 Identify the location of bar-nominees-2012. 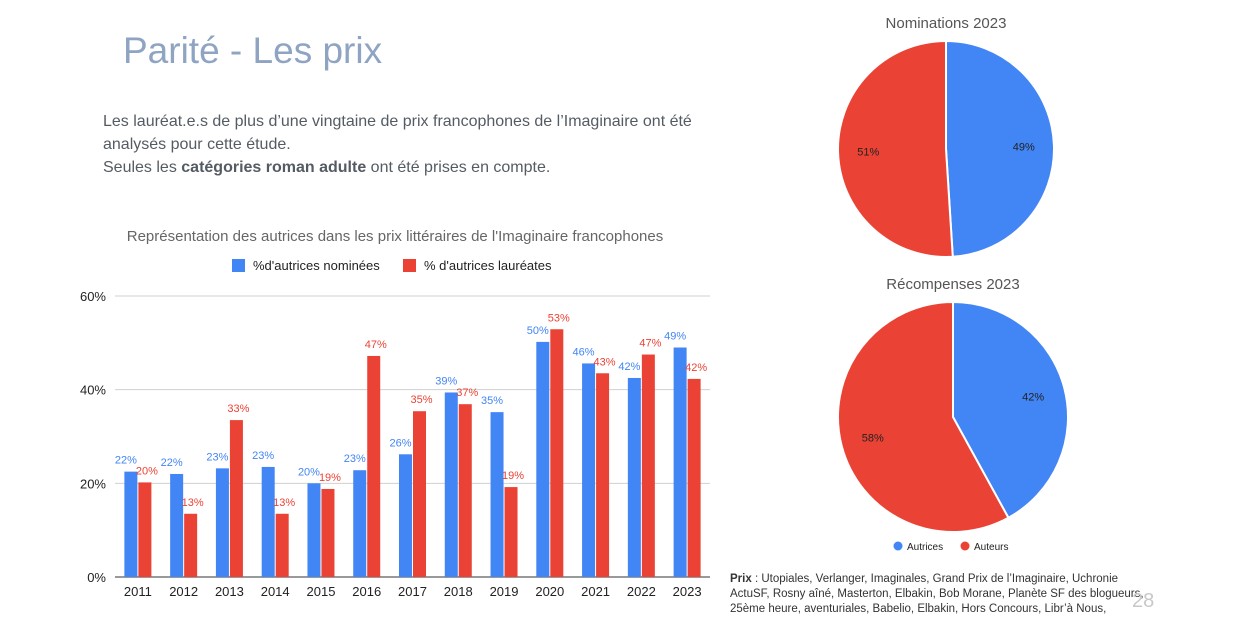
(177, 525).